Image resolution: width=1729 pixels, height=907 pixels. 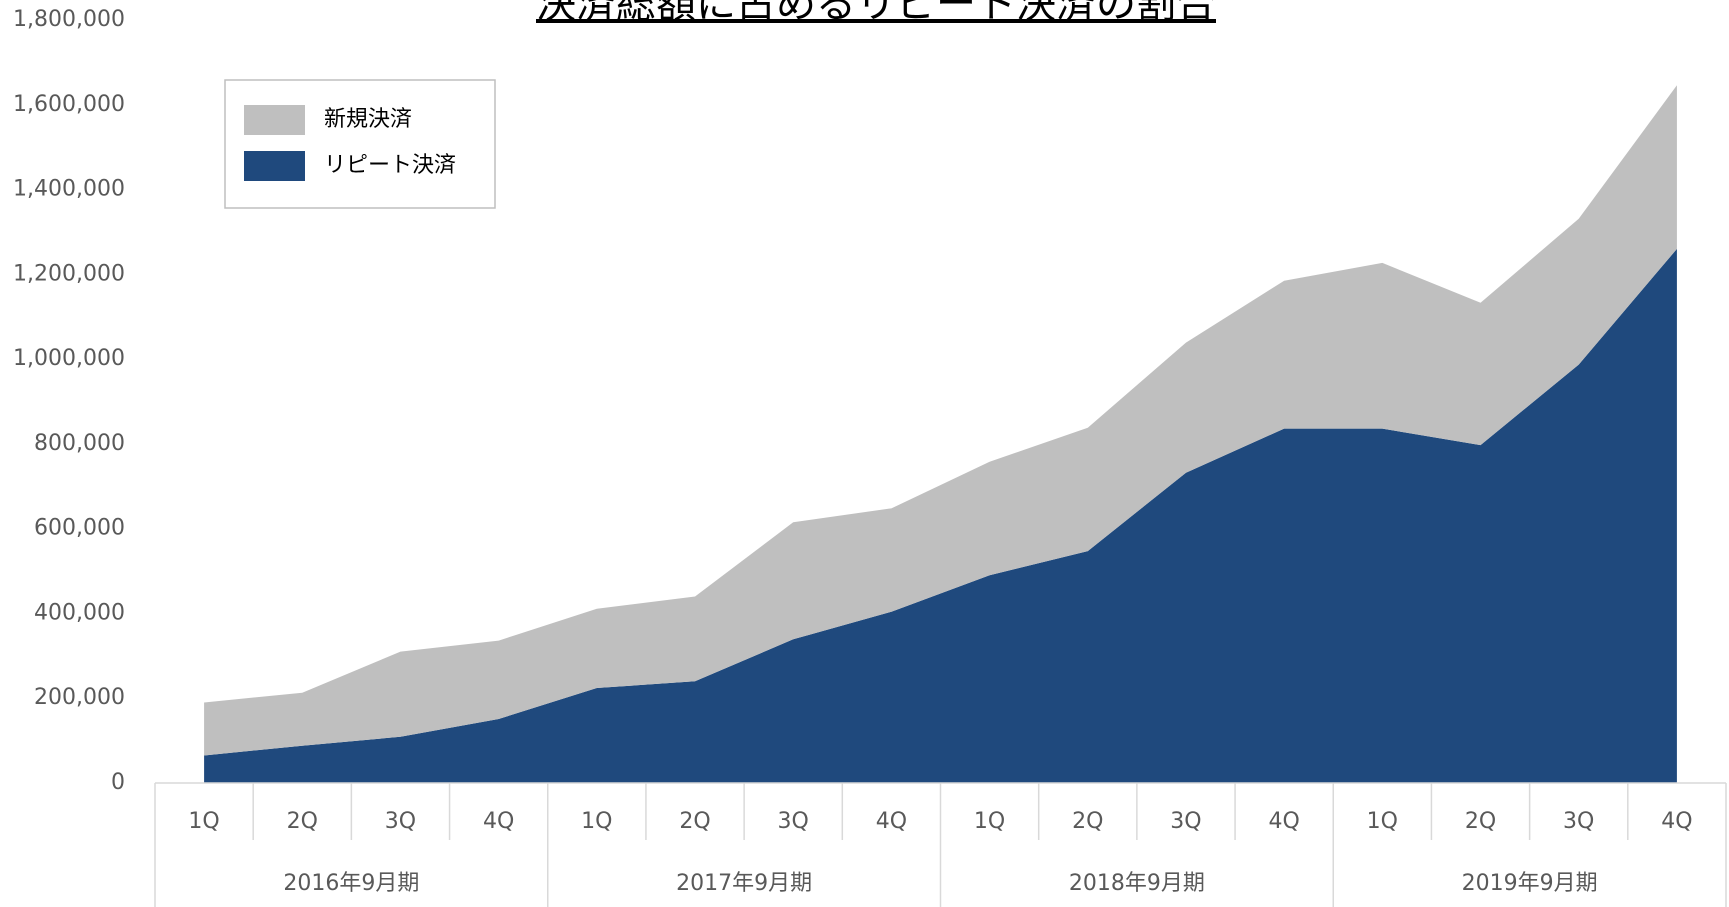 I want to click on chart-title: 決済総額に占めるリピート決済の割合, so click(x=876, y=13).